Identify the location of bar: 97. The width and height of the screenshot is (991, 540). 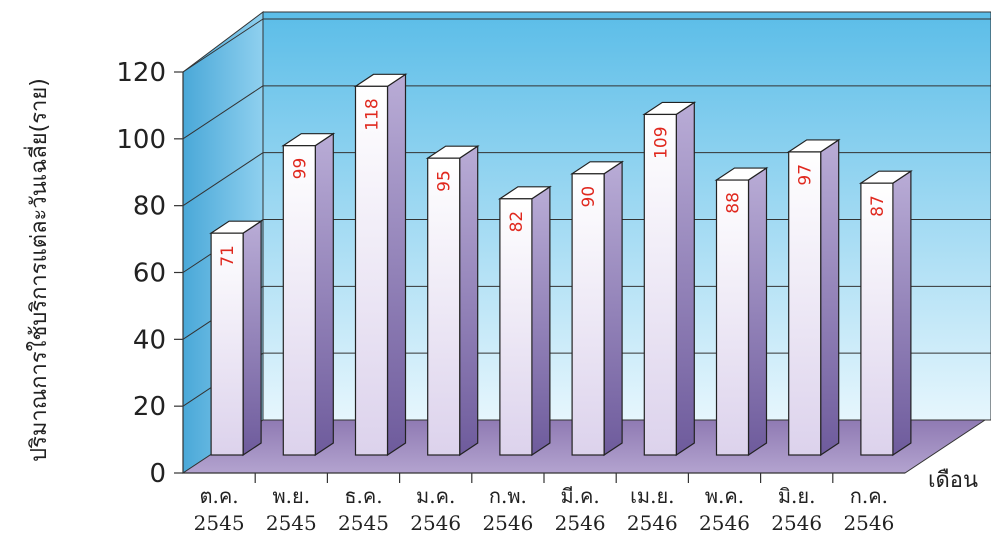
(813, 297).